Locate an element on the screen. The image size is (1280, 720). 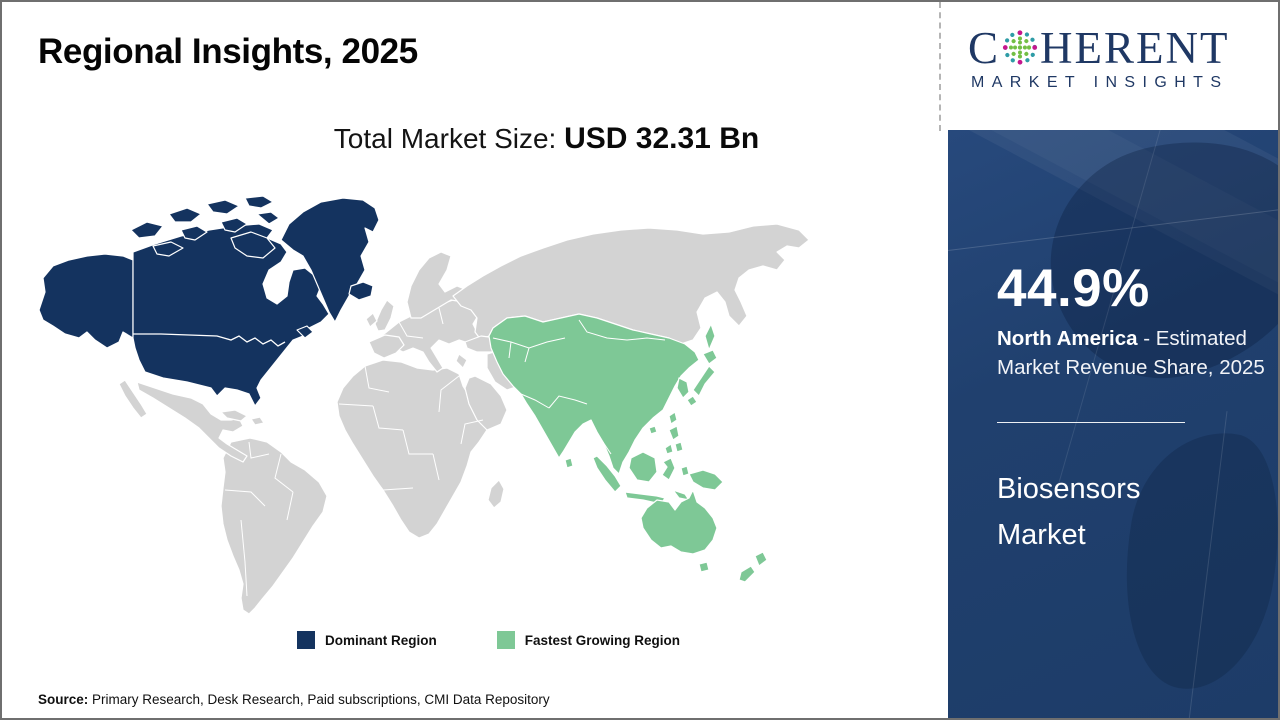
us-canada-border is located at coordinates (209, 340).